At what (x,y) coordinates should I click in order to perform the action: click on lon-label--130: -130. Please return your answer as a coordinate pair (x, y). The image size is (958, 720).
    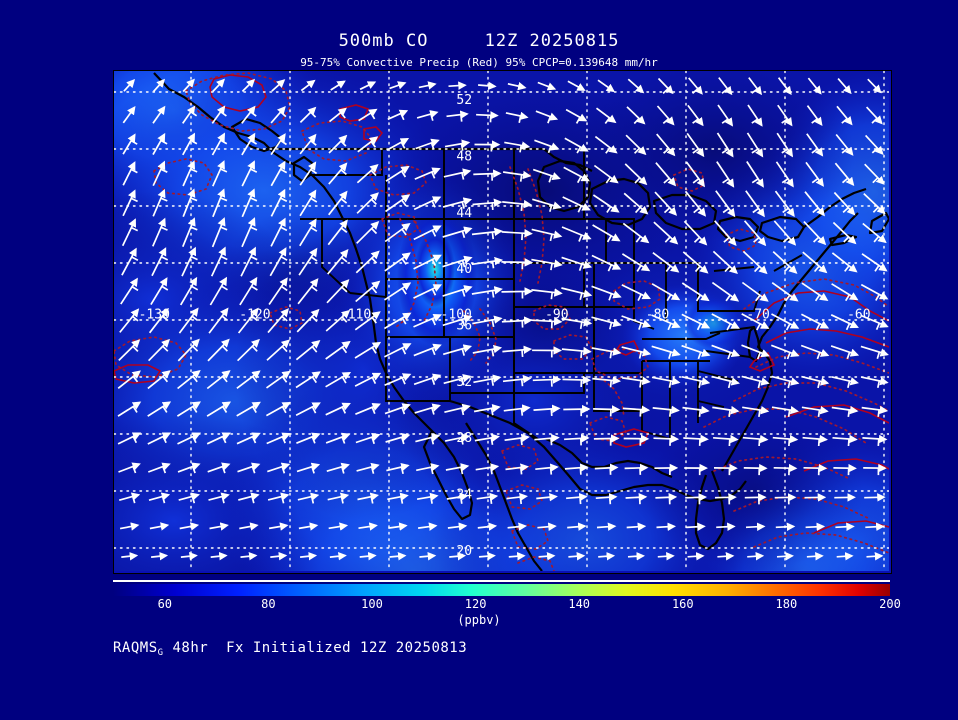
    Looking at the image, I should click on (154, 315).